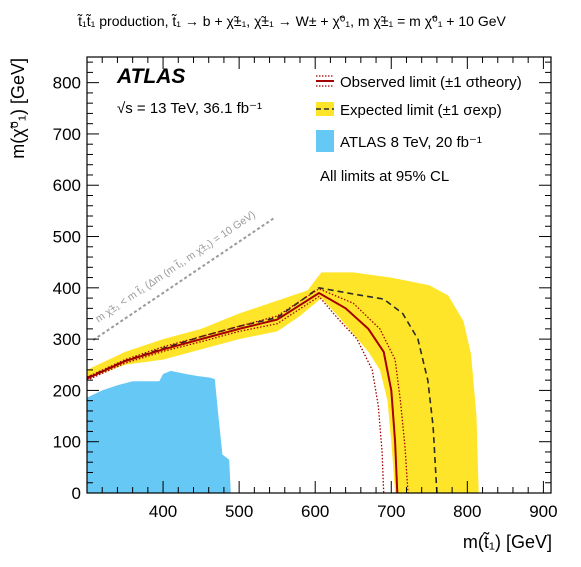 The height and width of the screenshot is (567, 581). I want to click on y-tick-label: 100, so click(67, 442).